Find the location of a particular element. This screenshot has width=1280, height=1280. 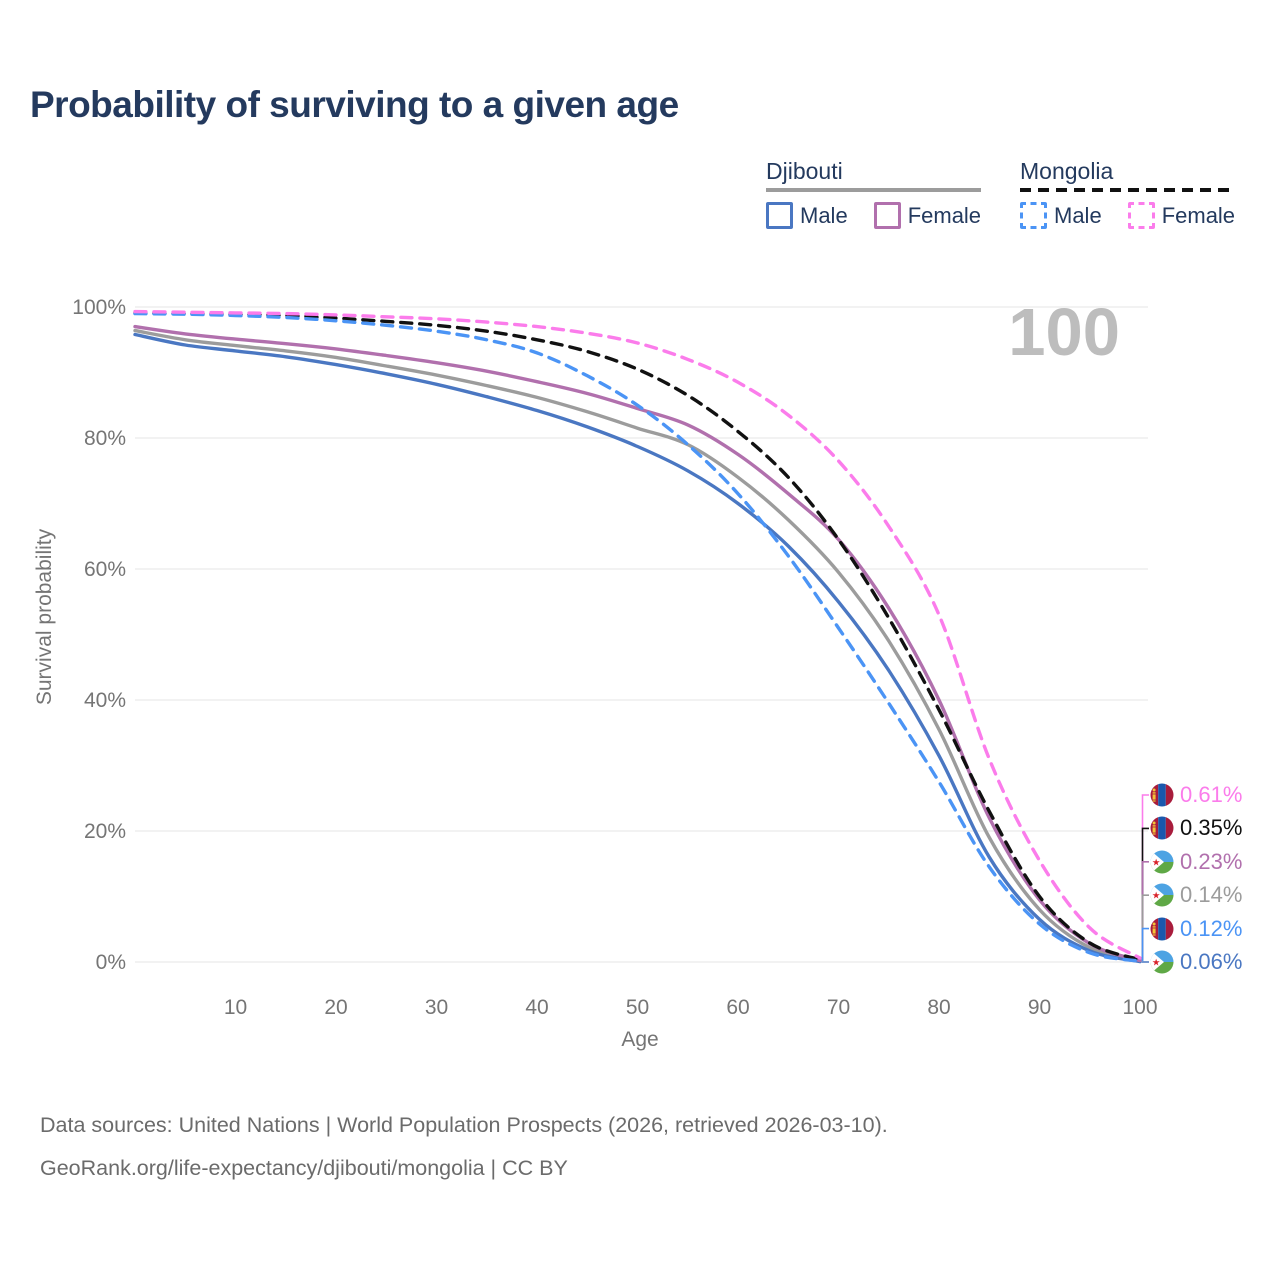

legend-item-mongolia-male: Male is located at coordinates (1061, 215).